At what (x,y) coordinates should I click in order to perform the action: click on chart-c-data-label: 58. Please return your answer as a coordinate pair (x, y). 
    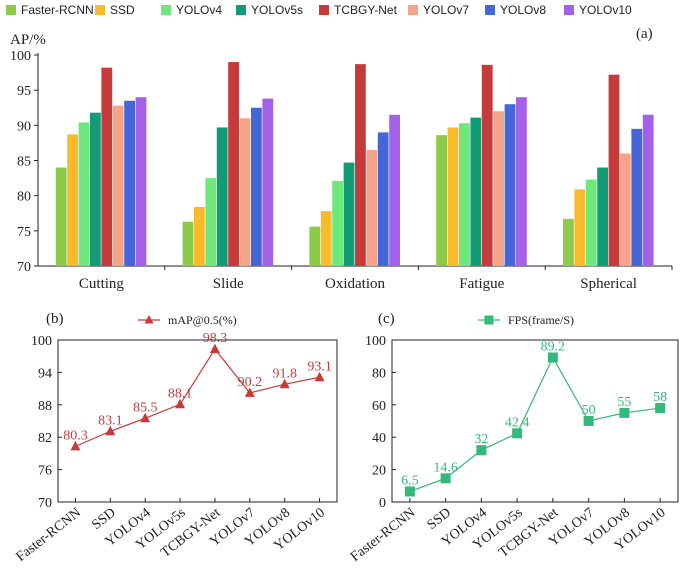
    Looking at the image, I should click on (660, 397).